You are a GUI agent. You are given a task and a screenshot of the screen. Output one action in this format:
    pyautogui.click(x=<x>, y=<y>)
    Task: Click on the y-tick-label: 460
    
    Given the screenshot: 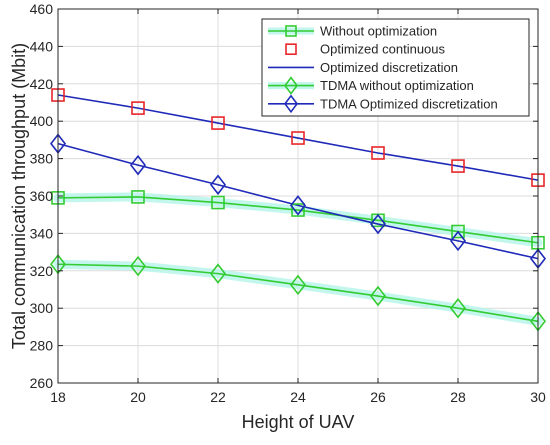 What is the action you would take?
    pyautogui.click(x=42, y=9)
    